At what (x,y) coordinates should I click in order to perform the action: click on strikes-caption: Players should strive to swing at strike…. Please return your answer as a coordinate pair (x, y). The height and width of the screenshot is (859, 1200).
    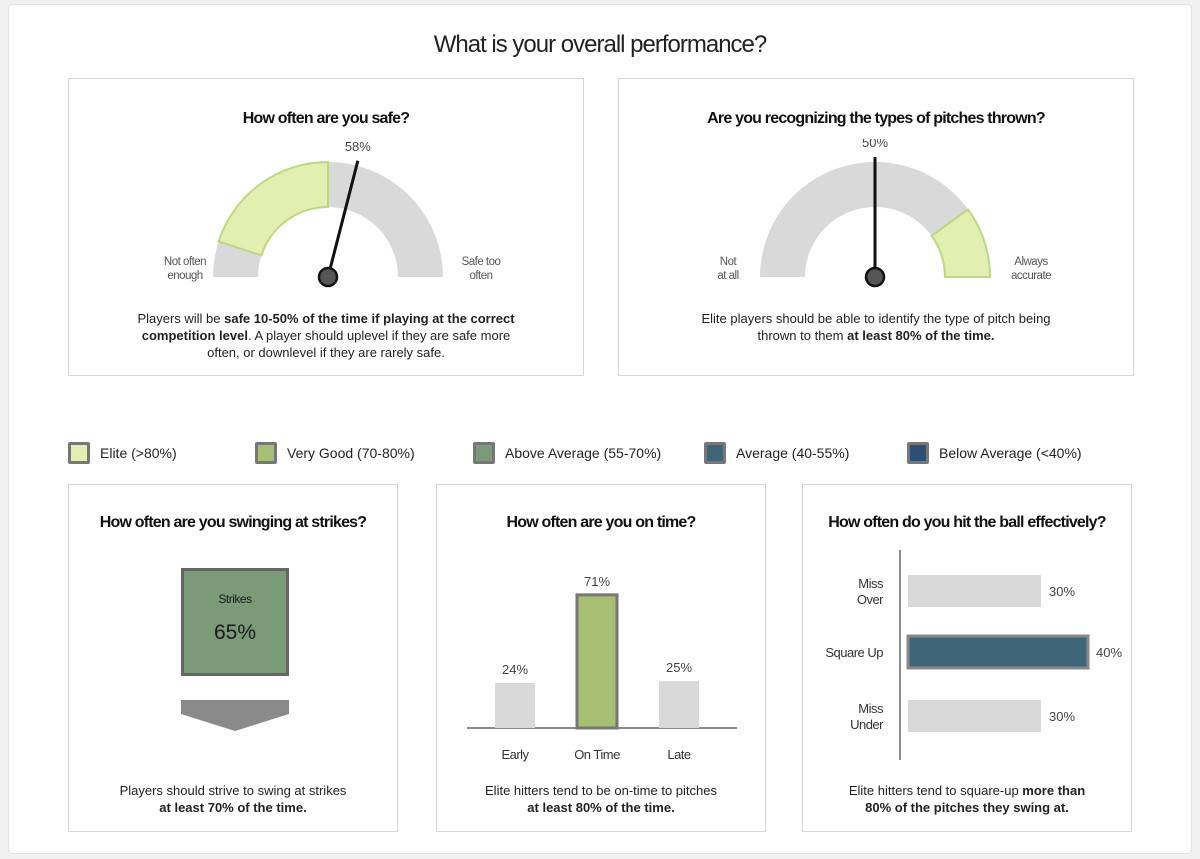
    Looking at the image, I should click on (233, 799).